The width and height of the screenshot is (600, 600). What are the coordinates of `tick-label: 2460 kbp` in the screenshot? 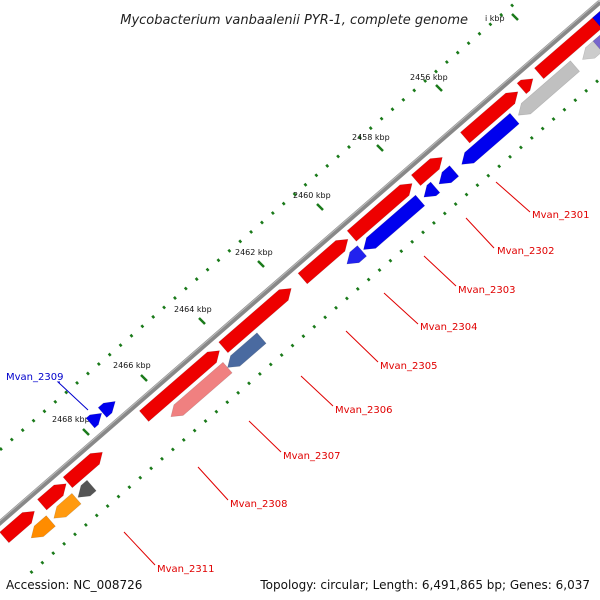 It's located at (312, 195).